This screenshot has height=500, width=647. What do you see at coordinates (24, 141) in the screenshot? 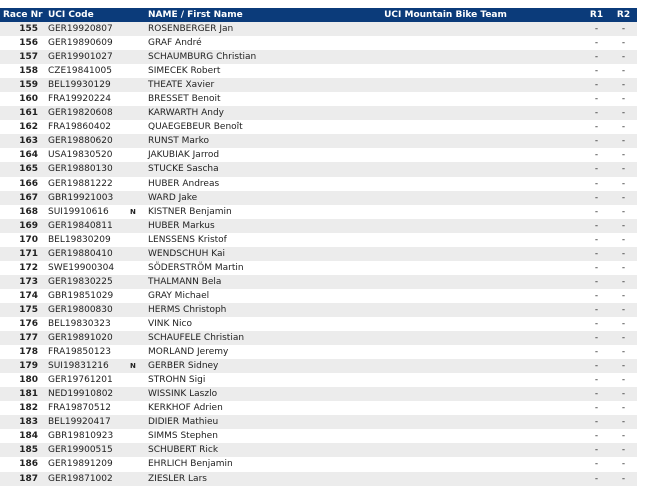
I see `cell-race-nr: 163` at bounding box center [24, 141].